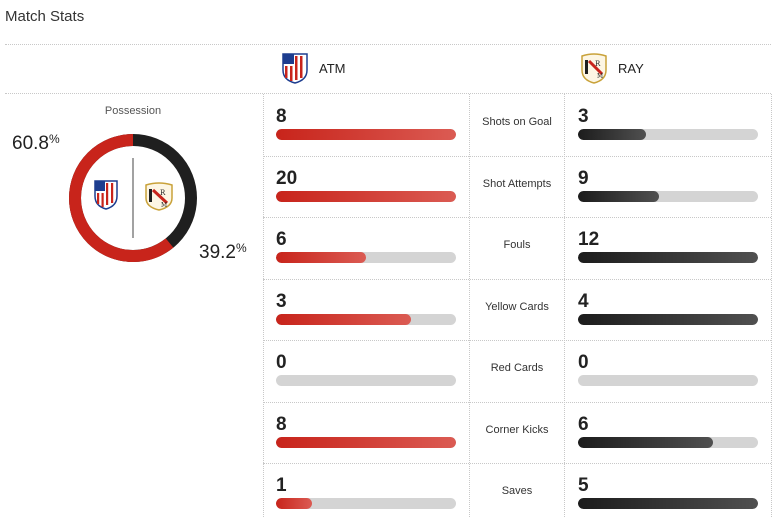  Describe the element at coordinates (517, 429) in the screenshot. I see `stat-label: Corner Kicks` at that location.